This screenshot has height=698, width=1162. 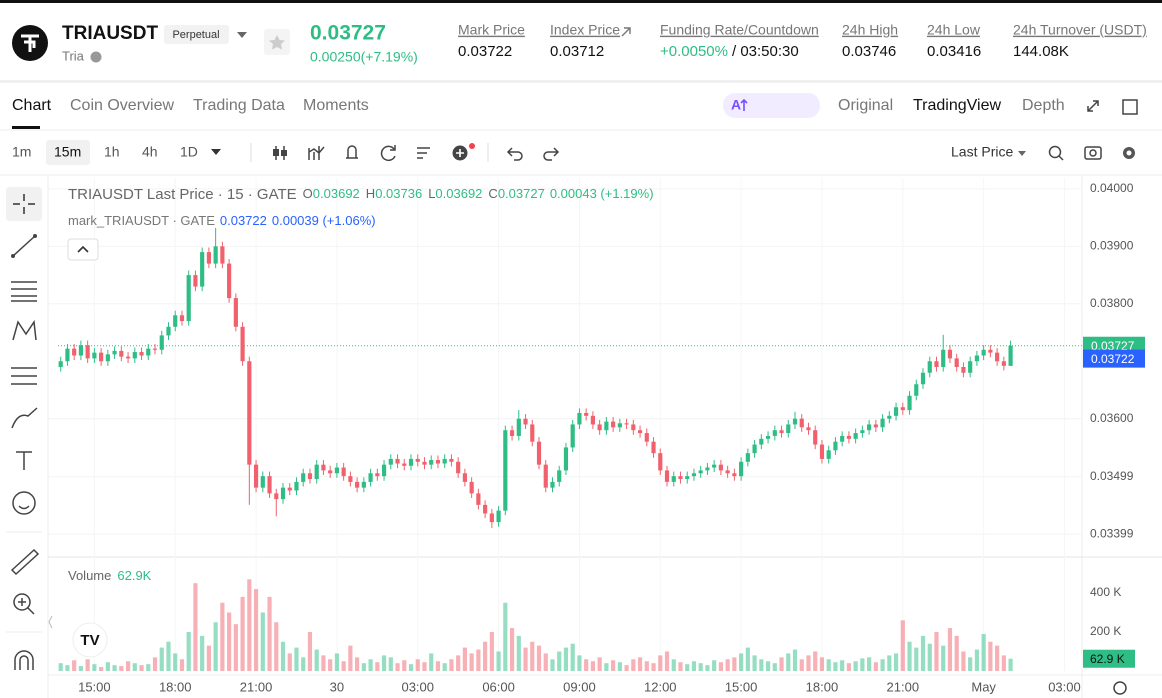 What do you see at coordinates (514, 154) in the screenshot?
I see `undo-icon` at bounding box center [514, 154].